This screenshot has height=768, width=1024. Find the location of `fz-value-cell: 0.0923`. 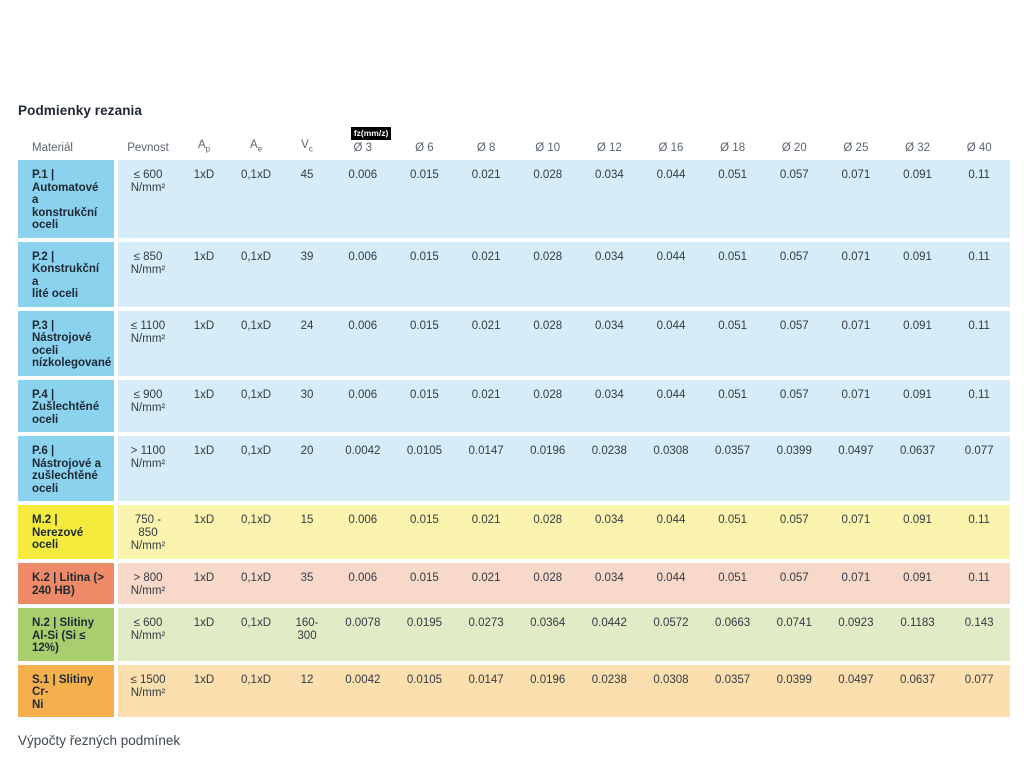

fz-value-cell: 0.0923 is located at coordinates (856, 623).